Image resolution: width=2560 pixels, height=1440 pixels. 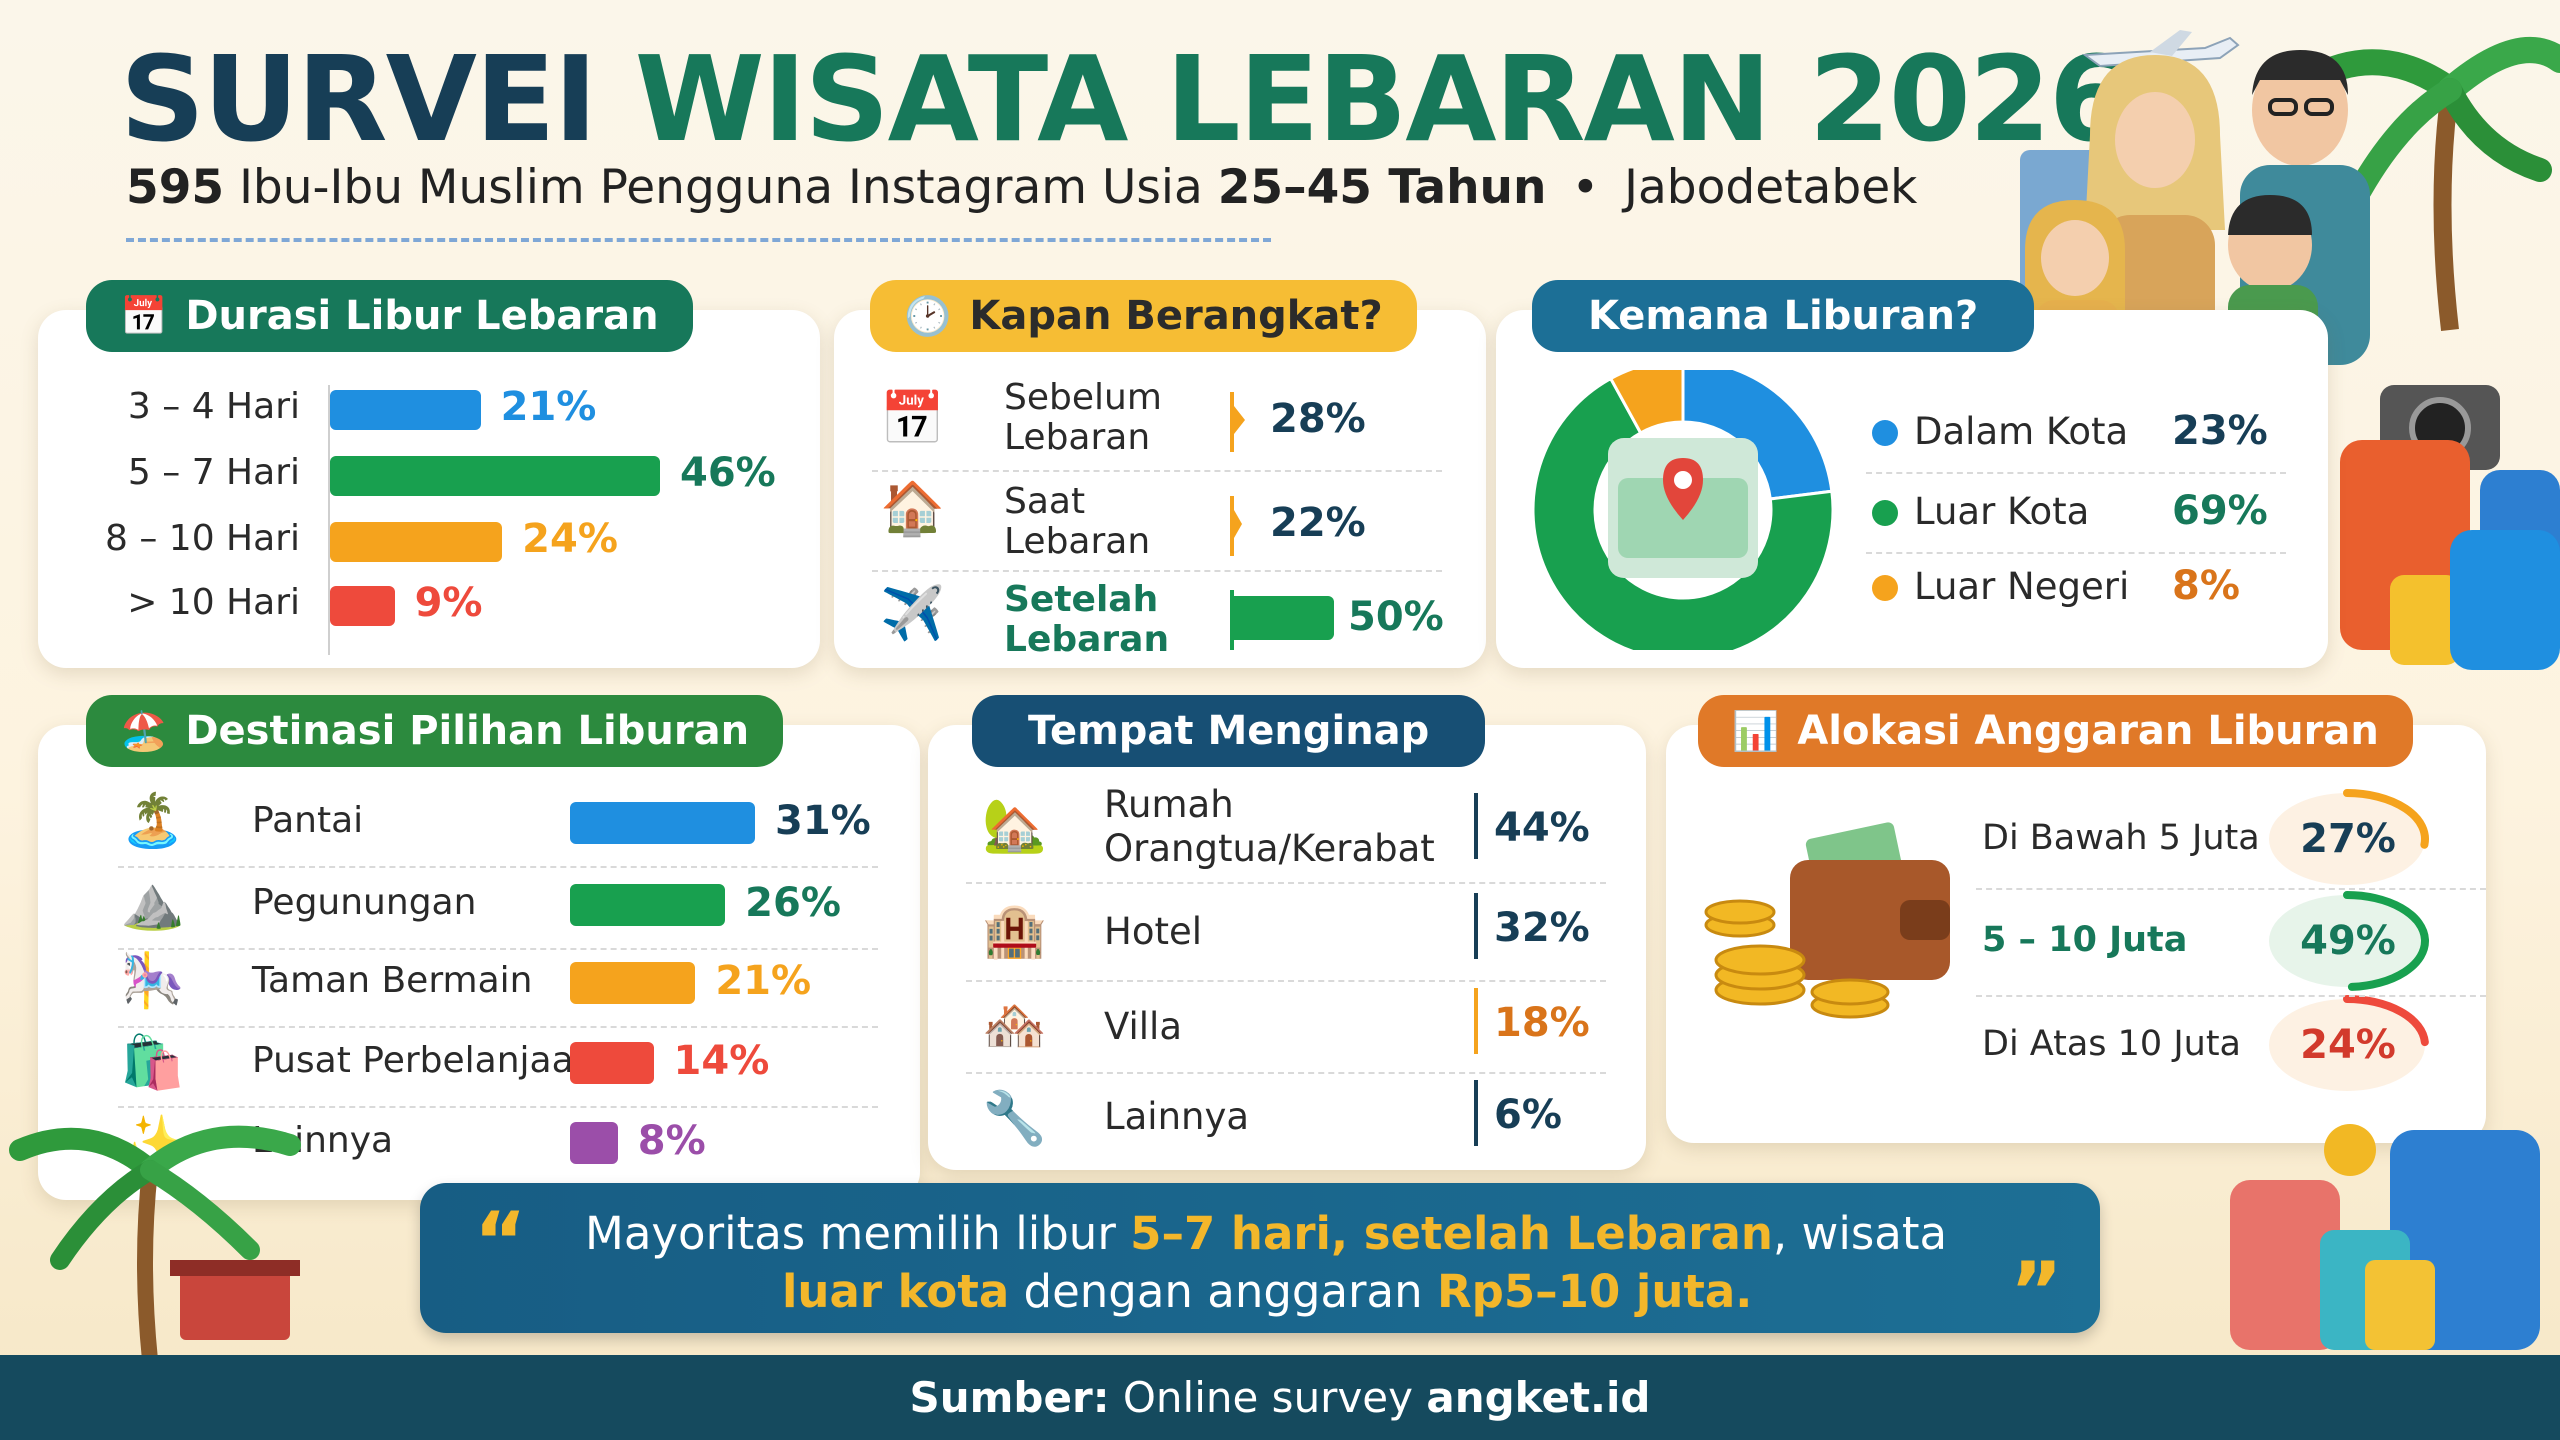 I want to click on kapan-label-3: Setelah Lebaran, so click(x=1086, y=620).